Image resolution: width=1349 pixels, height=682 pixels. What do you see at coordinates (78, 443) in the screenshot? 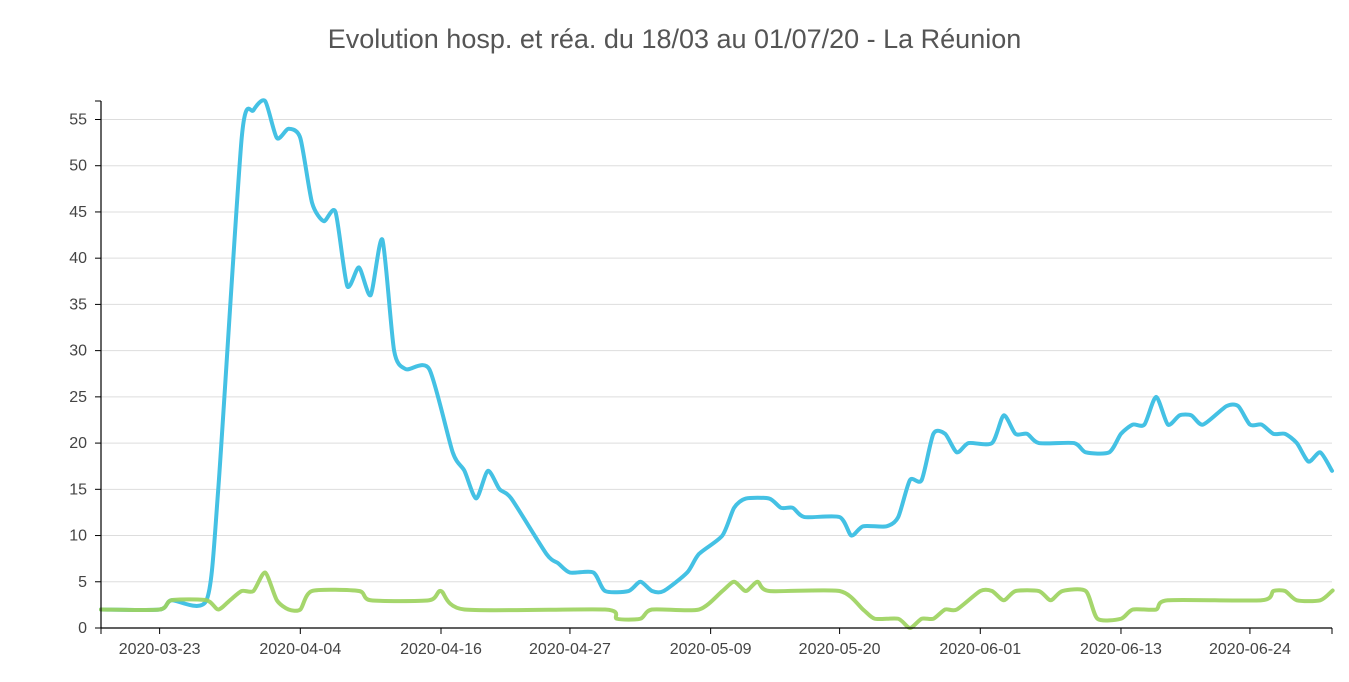
I see `y-tick-label: 20` at bounding box center [78, 443].